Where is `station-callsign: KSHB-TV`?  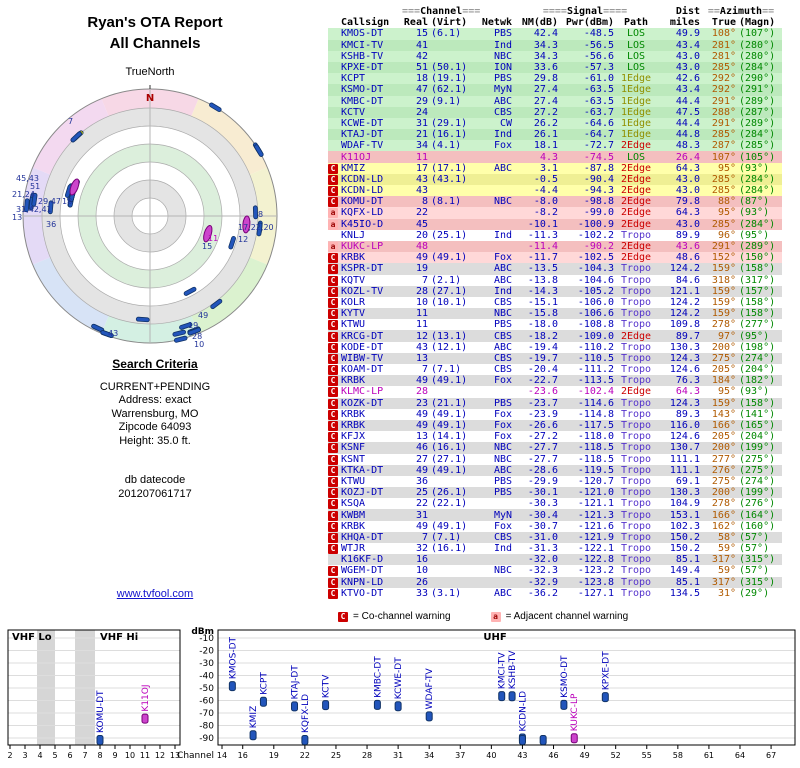 station-callsign: KSHB-TV is located at coordinates (362, 56).